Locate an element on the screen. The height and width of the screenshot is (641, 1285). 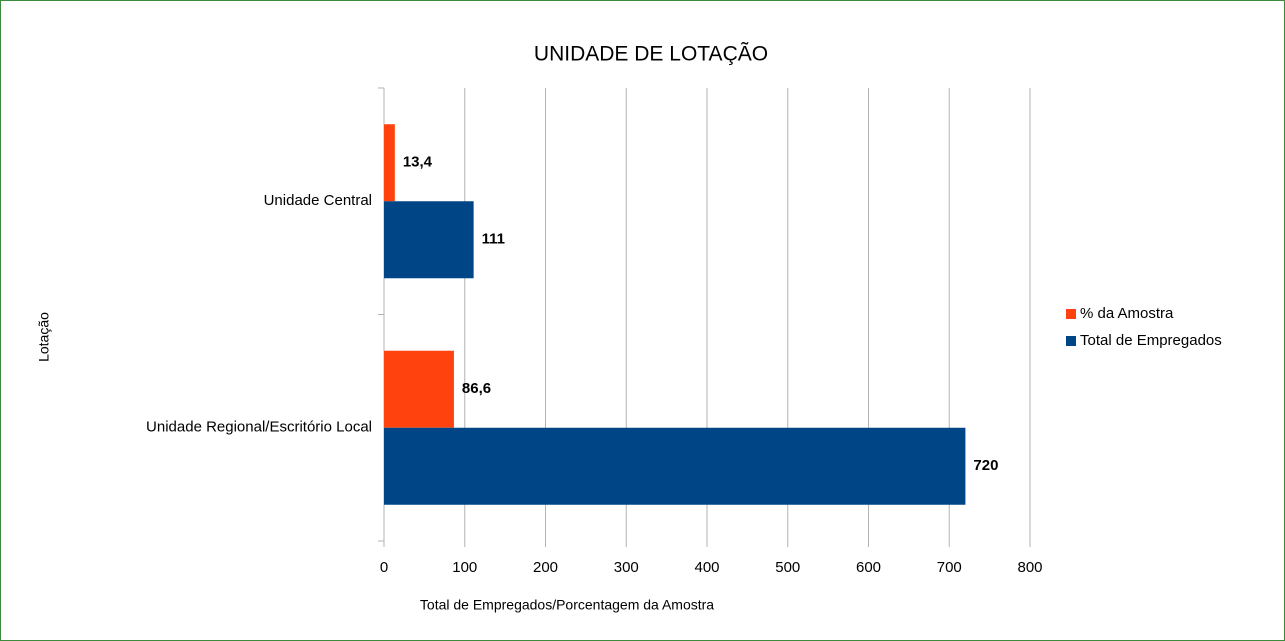
data-label: 86,6 is located at coordinates (476, 388).